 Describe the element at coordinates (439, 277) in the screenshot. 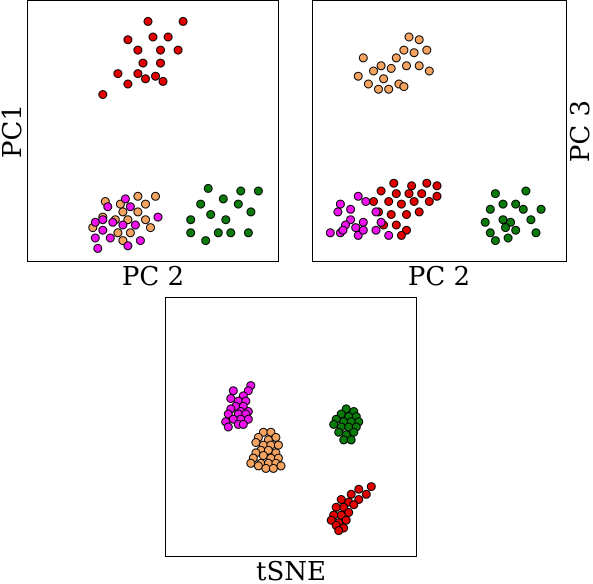

I see `x-axis-title-2: PC 2` at that location.